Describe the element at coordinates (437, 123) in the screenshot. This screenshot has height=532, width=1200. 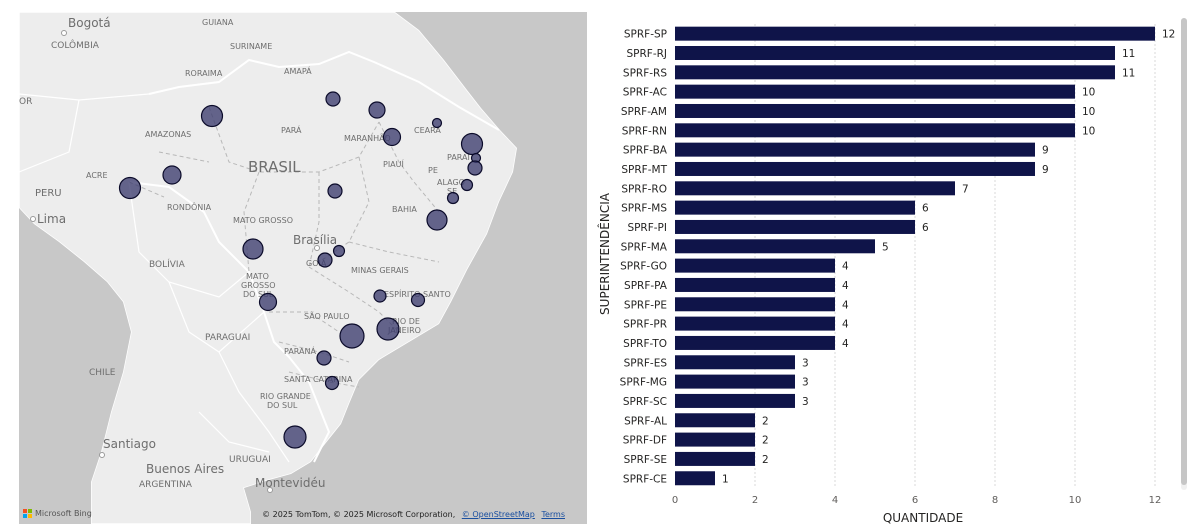
I see `bubble-sprf-ce` at that location.